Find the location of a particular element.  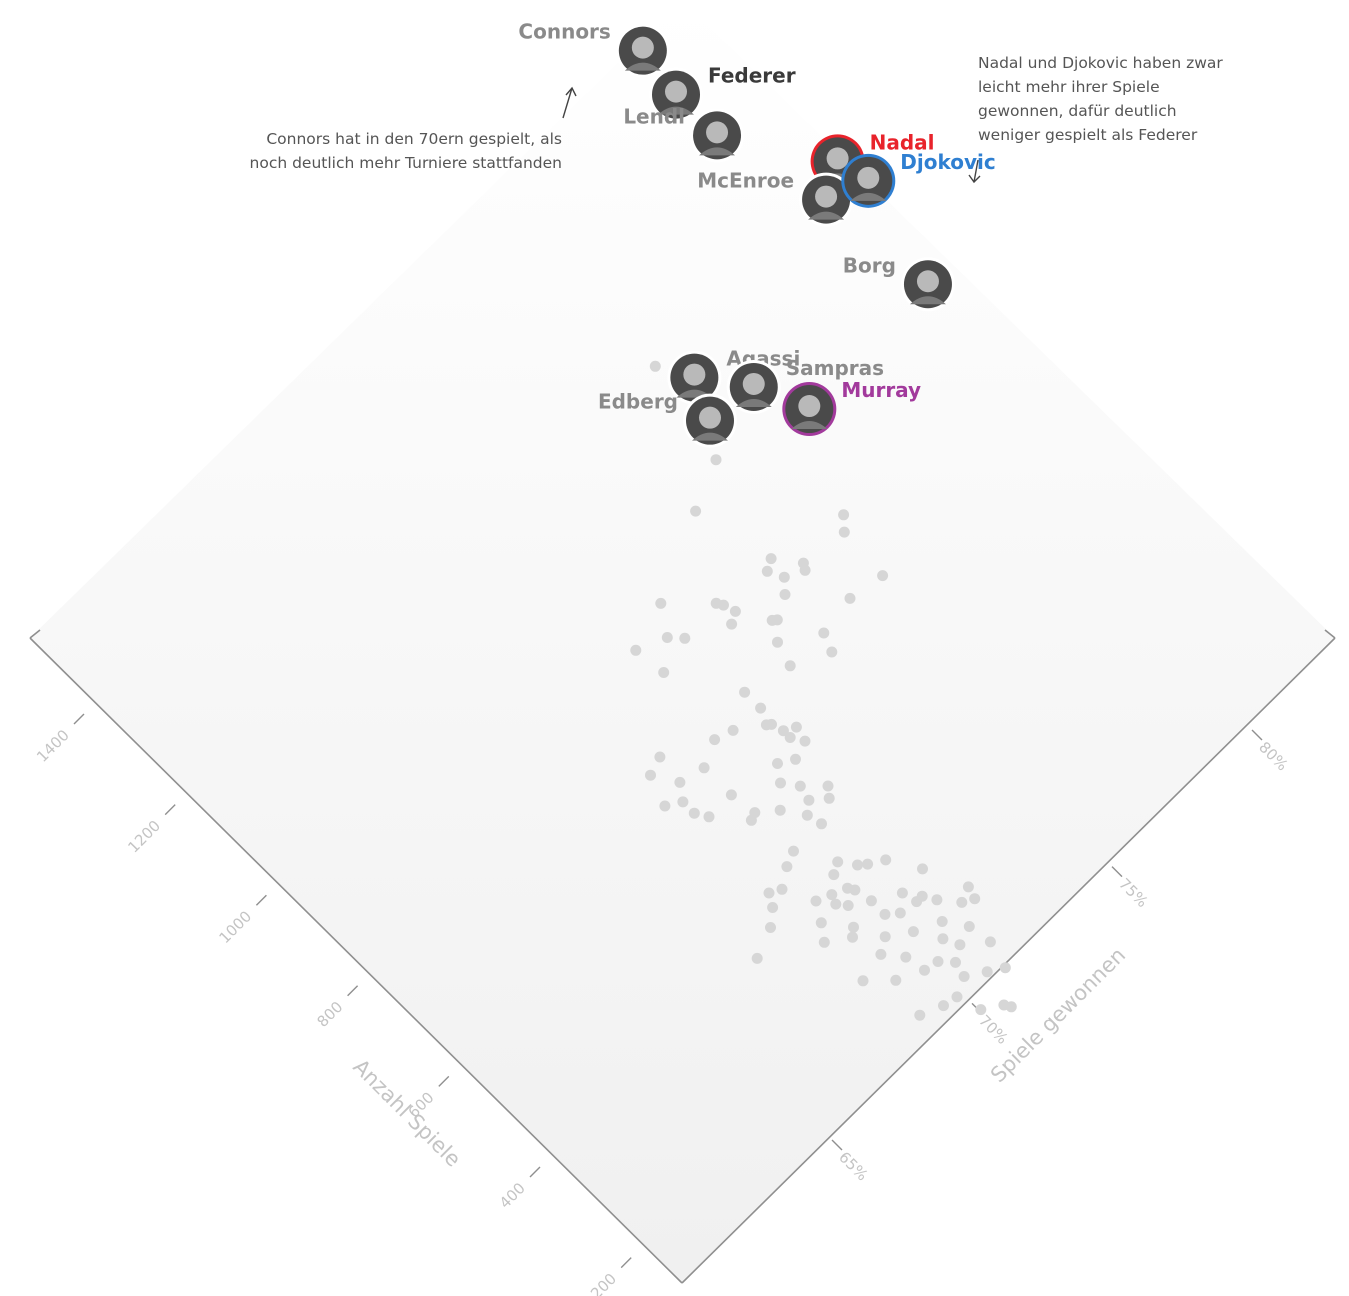

player-label: Connors is located at coordinates (564, 32).